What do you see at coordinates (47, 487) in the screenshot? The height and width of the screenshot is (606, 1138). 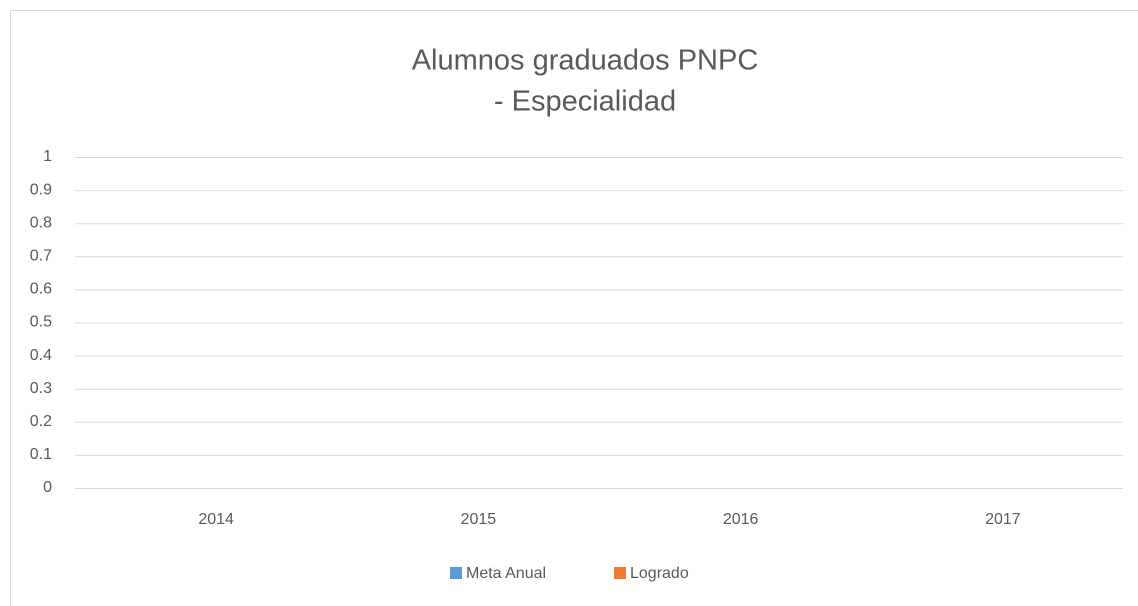 I see `y-tick-label: 0` at bounding box center [47, 487].